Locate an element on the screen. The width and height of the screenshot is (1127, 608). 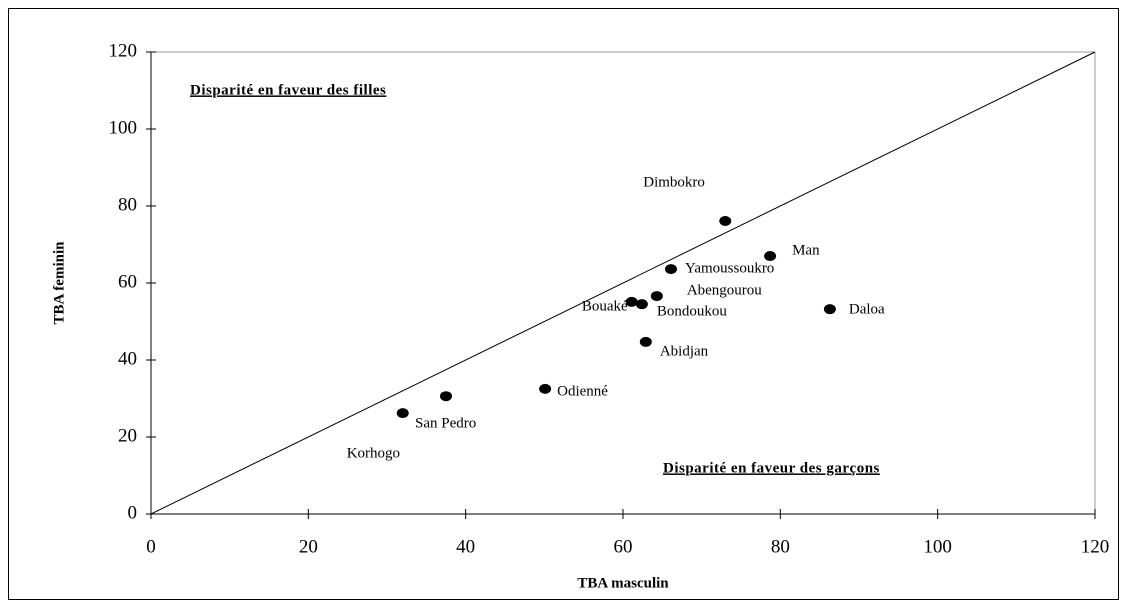
y-tick-label: 80 is located at coordinates (127, 204).